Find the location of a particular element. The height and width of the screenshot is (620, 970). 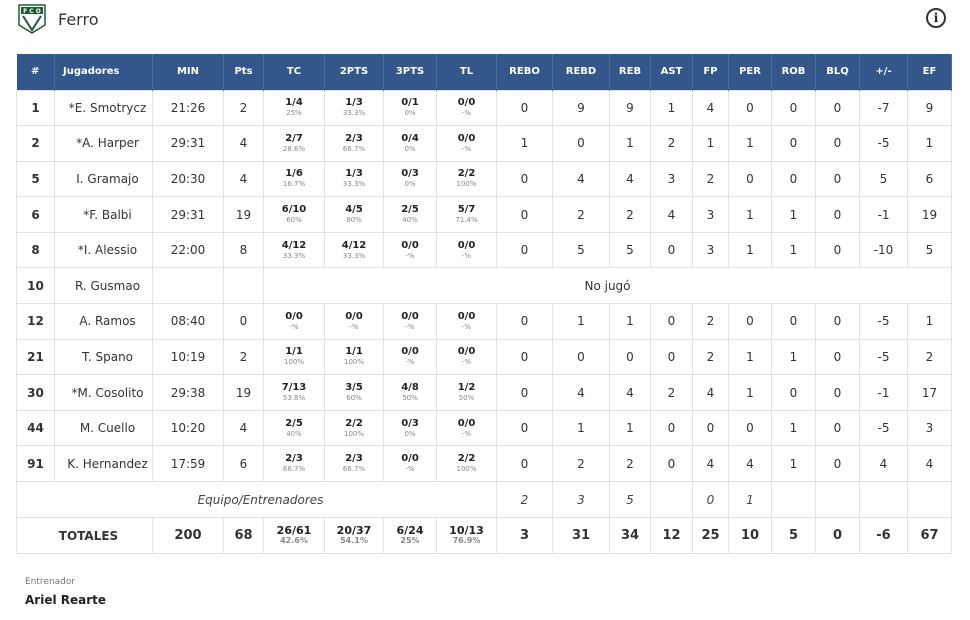

team-name: Ferro is located at coordinates (78, 19).